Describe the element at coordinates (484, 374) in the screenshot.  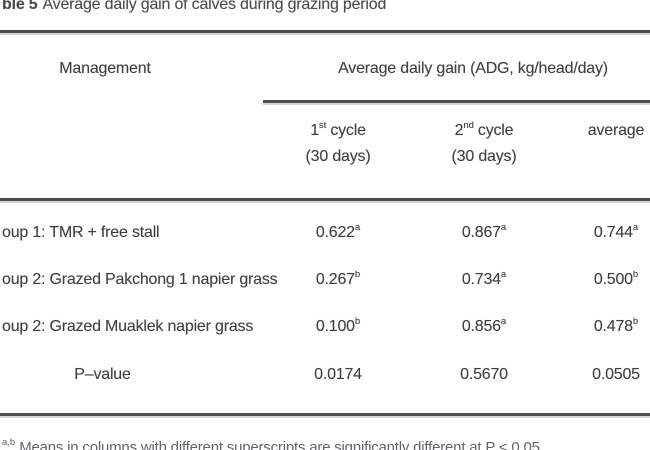
I see `cell-cycle2: 0.5670` at that location.